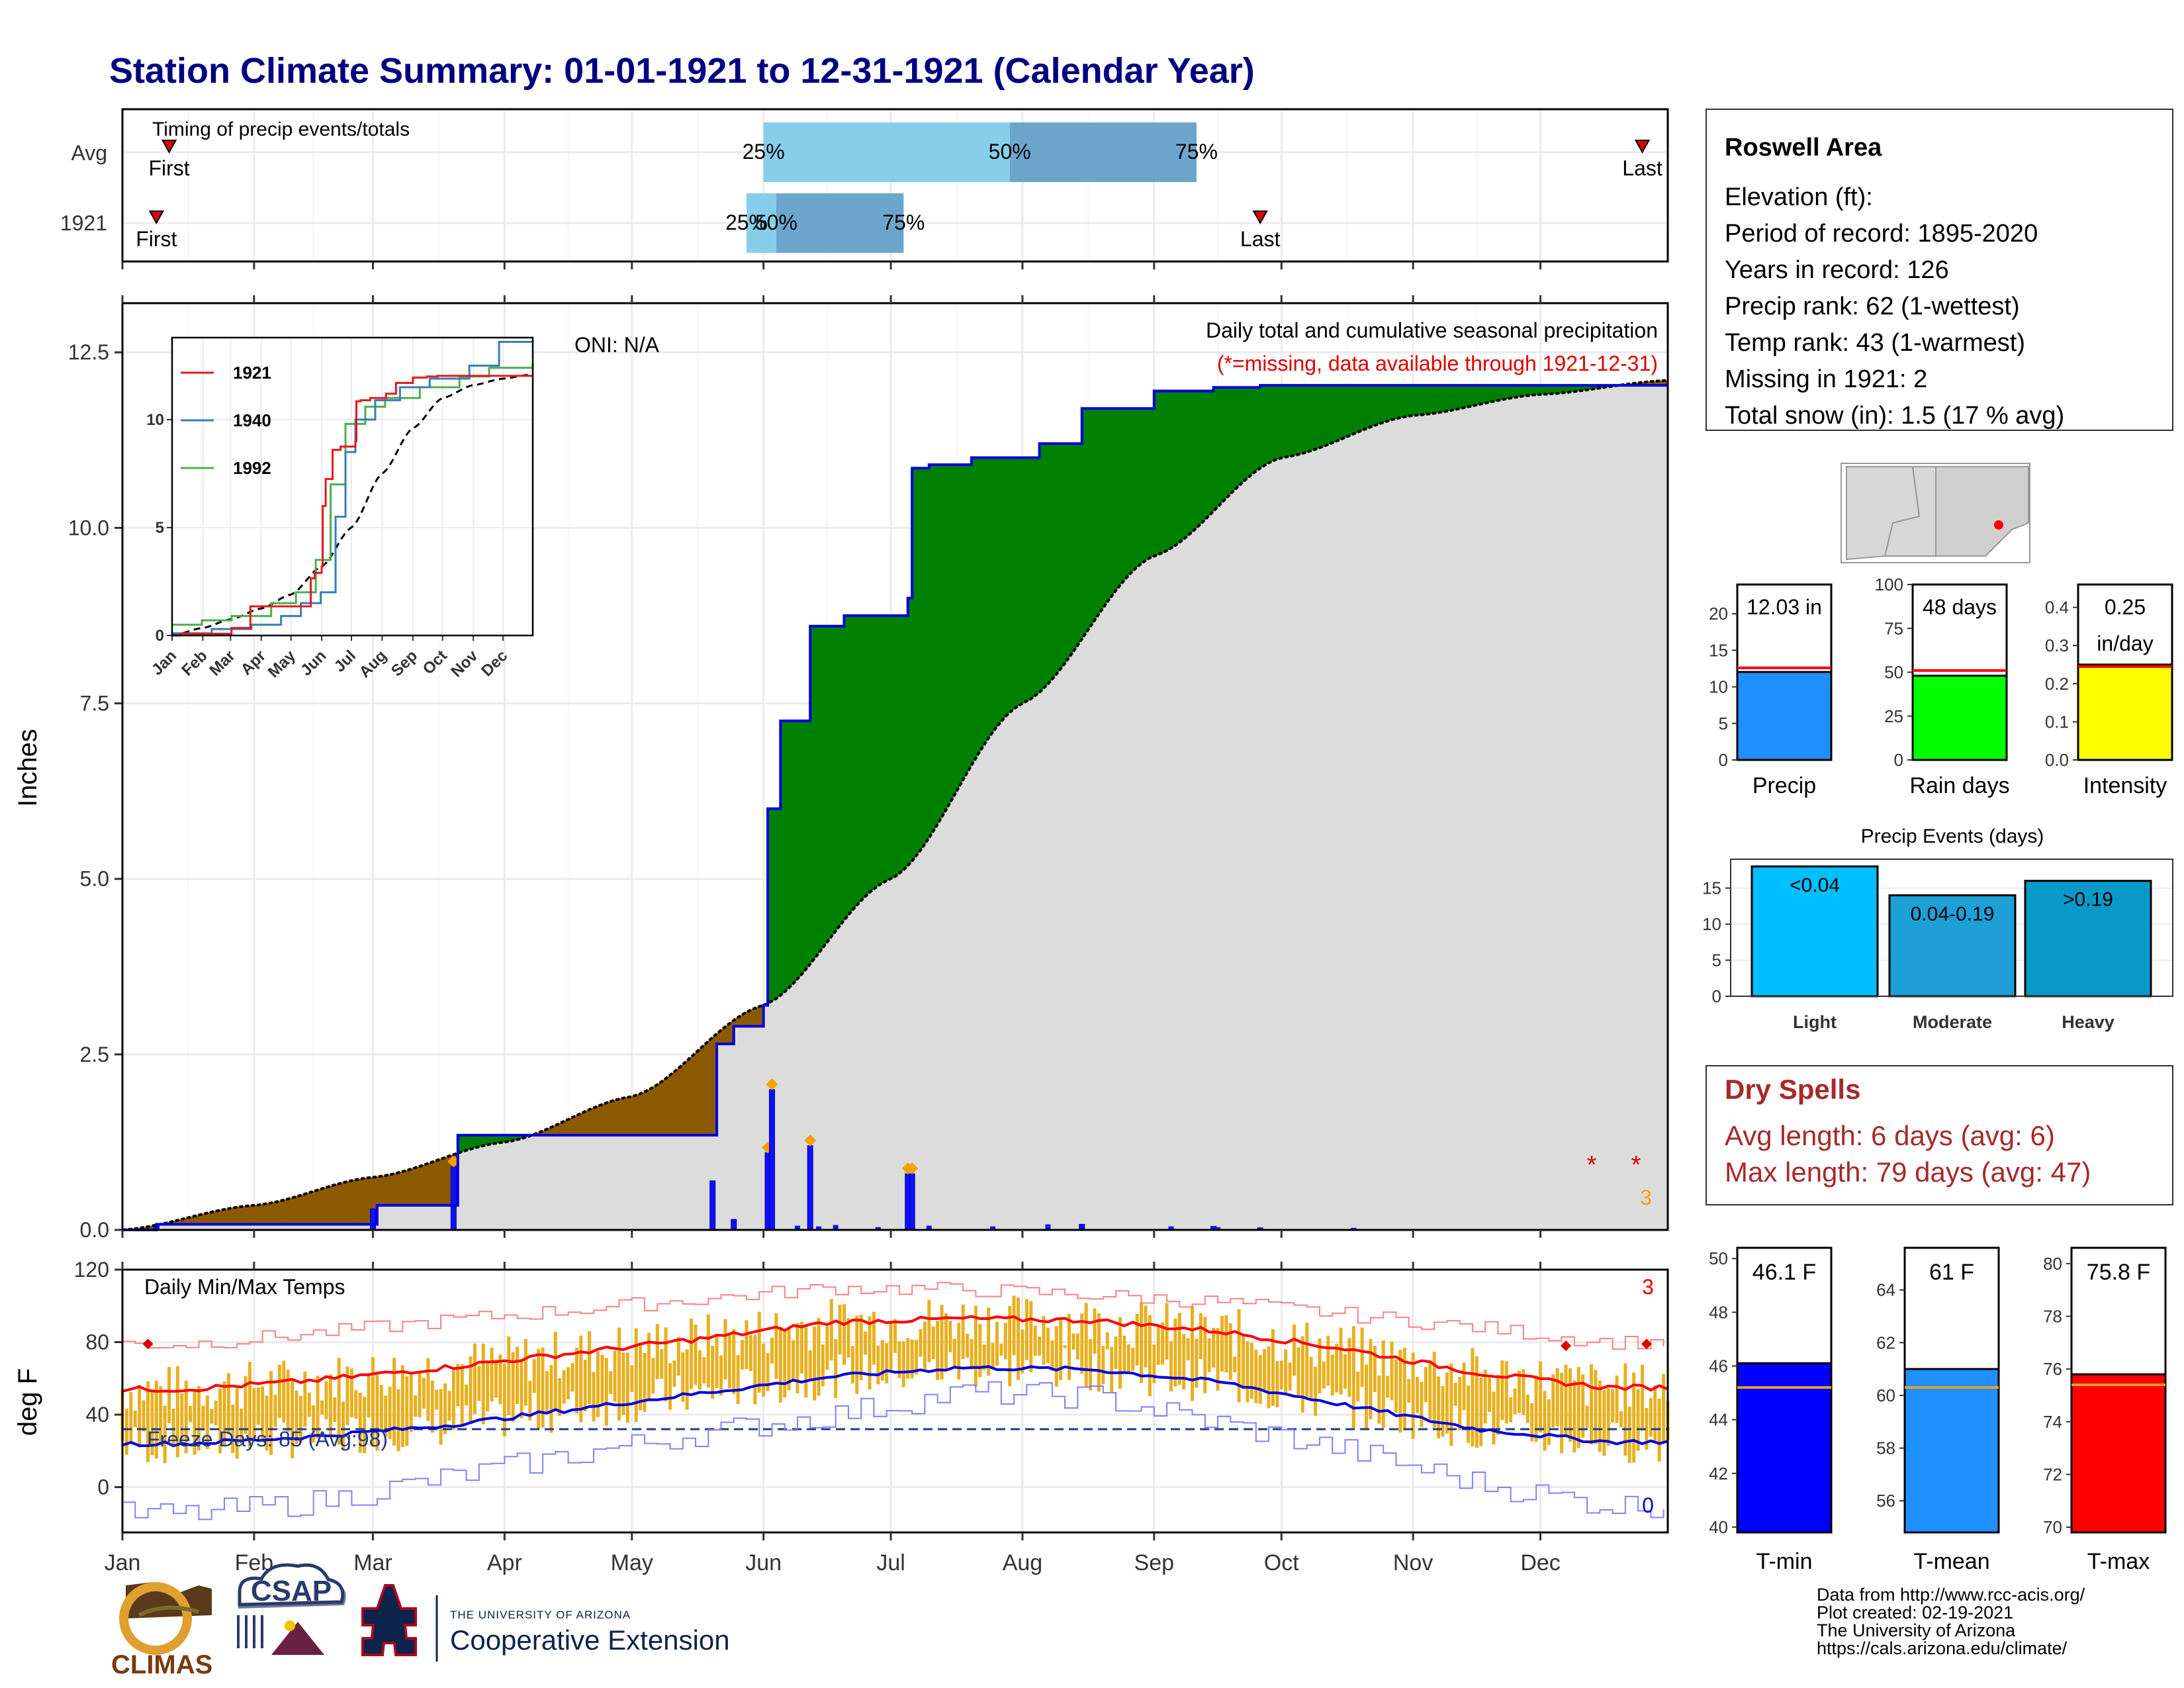  I want to click on station-name: Roswell Area, so click(1803, 148).